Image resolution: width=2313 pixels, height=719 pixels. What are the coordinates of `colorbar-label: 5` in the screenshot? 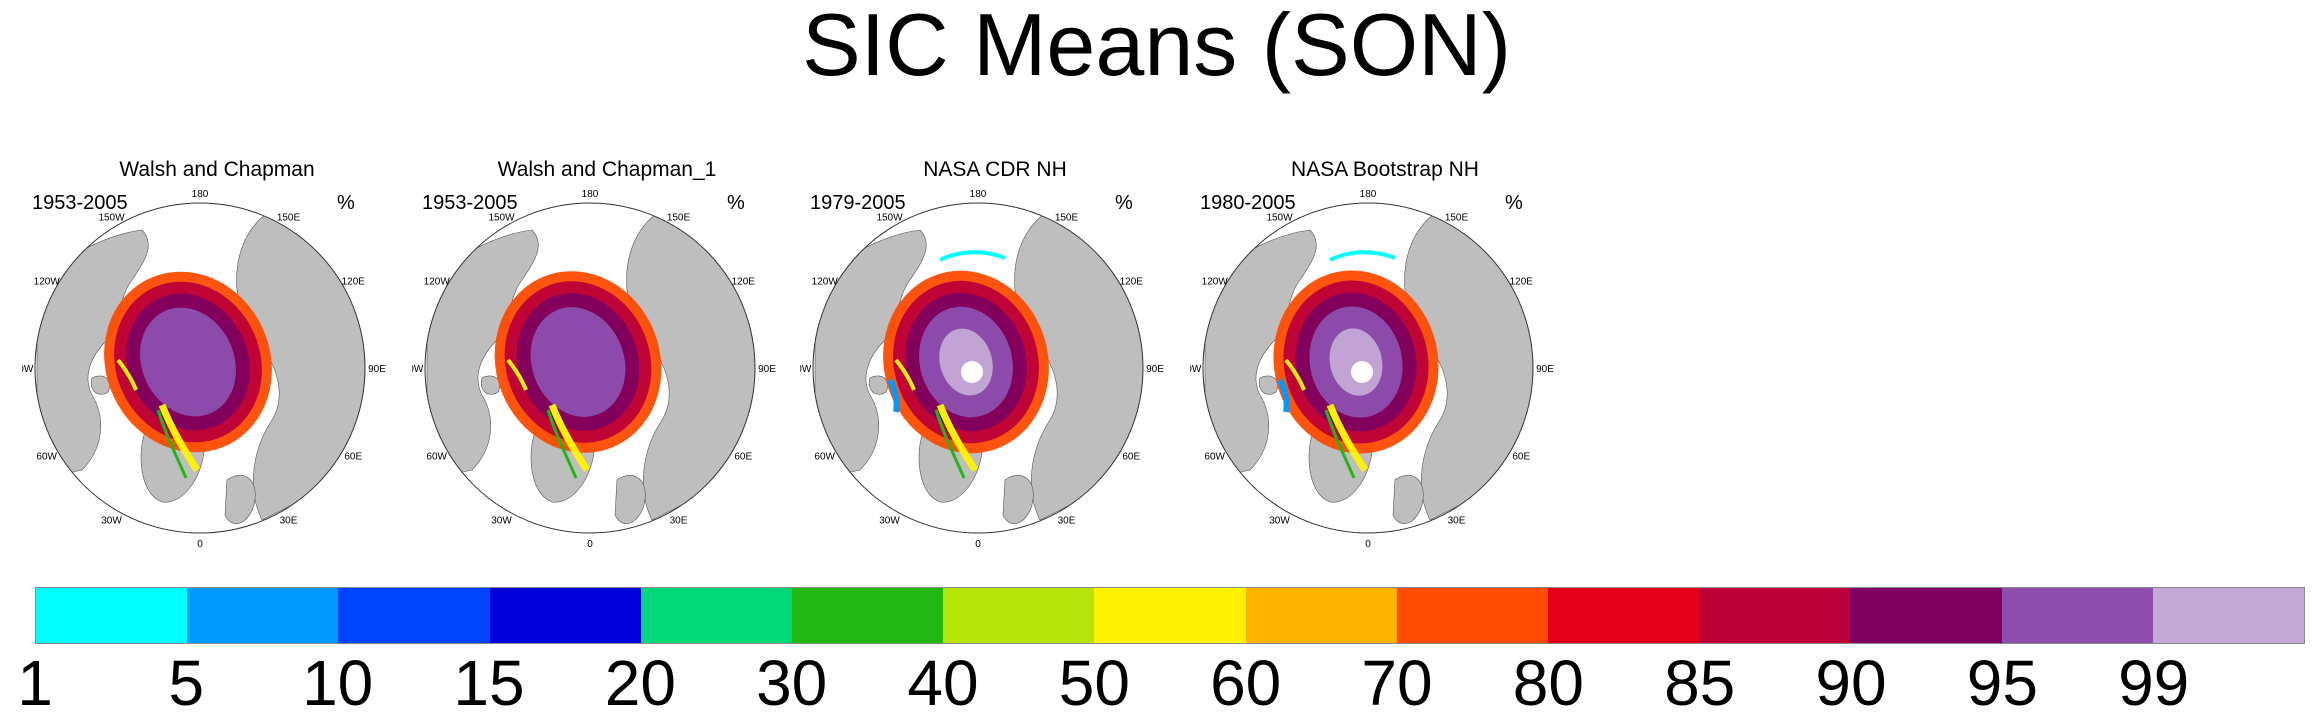 It's located at (186, 683).